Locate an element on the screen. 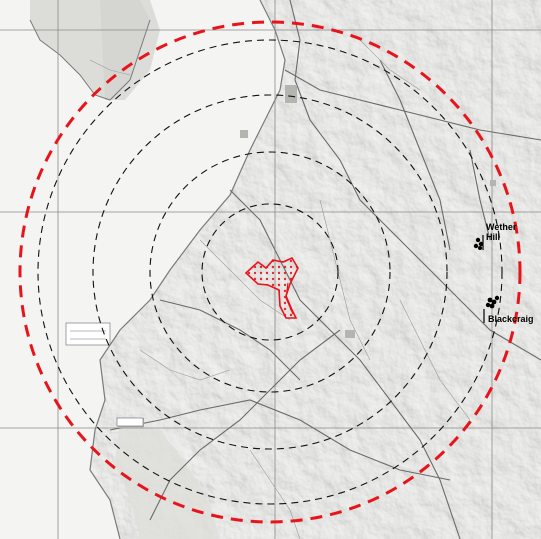 The image size is (541, 539). blackcraig-marker: Blackcraig is located at coordinates (508, 309).